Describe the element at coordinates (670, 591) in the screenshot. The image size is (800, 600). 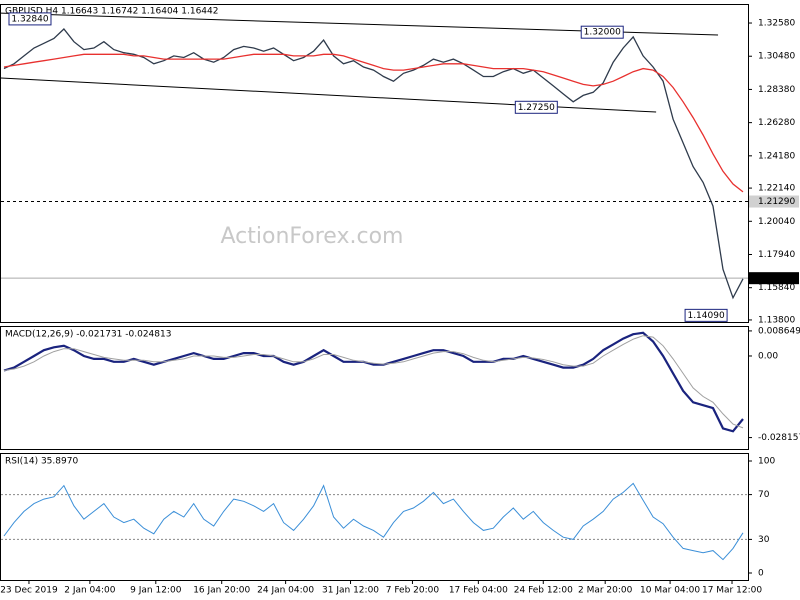
I see `x-tick-label: 10 Mar 04:00` at that location.